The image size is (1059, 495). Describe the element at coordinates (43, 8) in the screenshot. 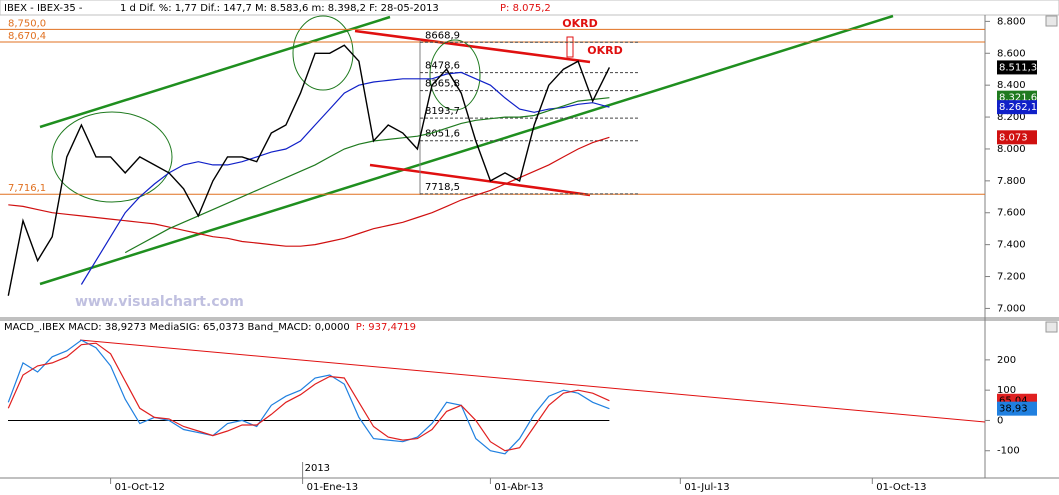

I see `header-symbol: IBEX - IBEX-35 -` at that location.